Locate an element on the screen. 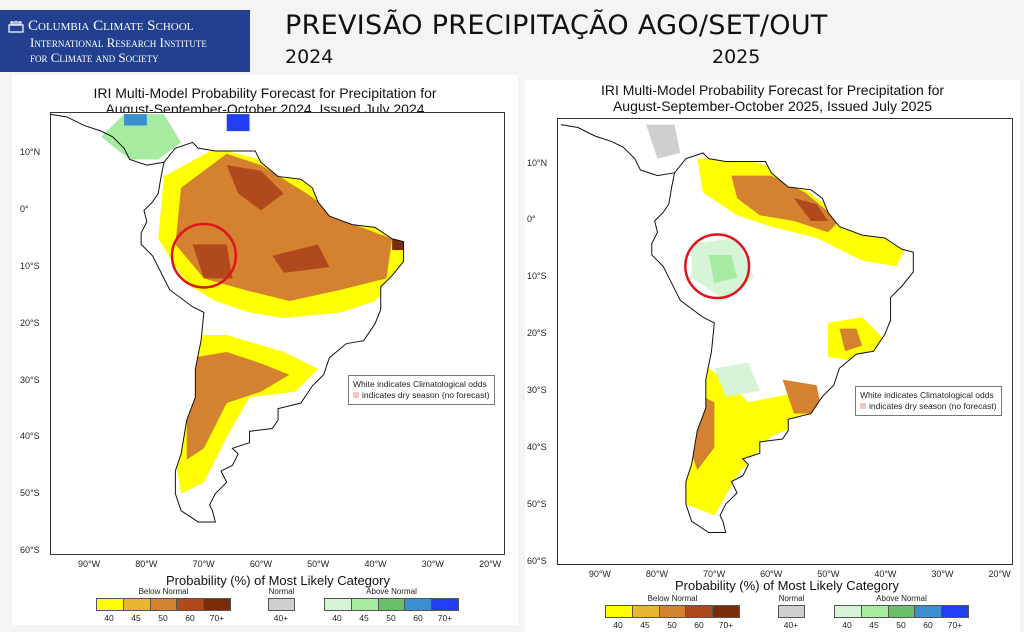 The image size is (1024, 632). logo-line-1: Columbia Climate School is located at coordinates (111, 26).